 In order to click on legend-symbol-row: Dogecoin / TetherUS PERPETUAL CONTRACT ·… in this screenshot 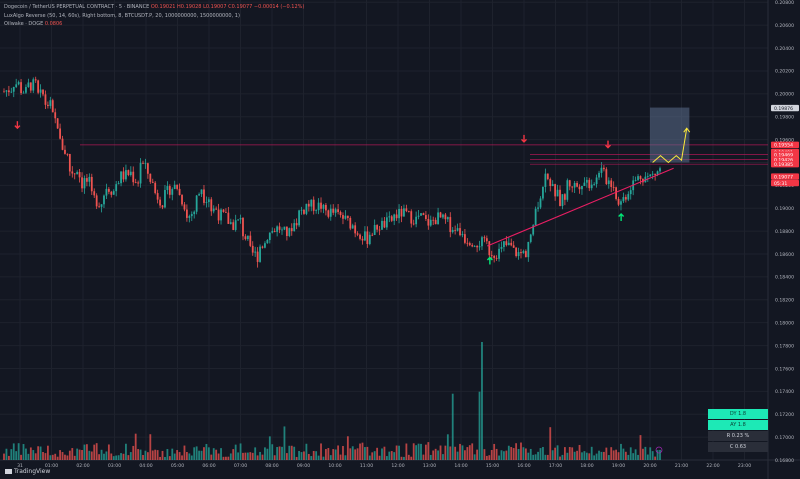, I will do `click(154, 7)`.